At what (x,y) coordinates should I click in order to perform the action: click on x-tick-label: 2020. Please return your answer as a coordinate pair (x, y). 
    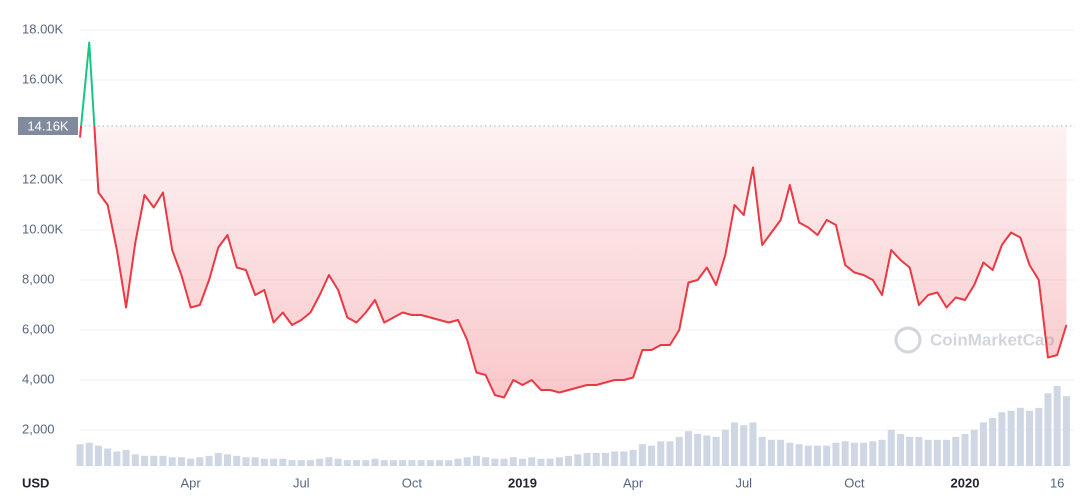
    Looking at the image, I should click on (965, 482).